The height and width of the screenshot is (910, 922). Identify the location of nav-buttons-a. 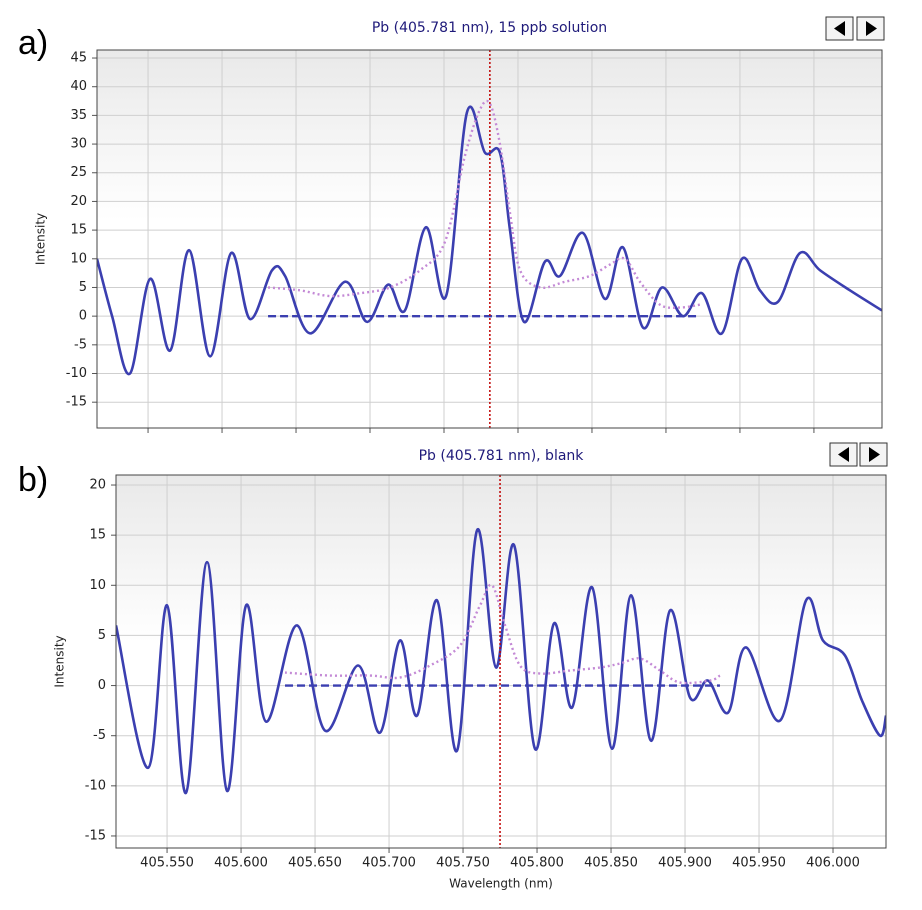
(855, 28).